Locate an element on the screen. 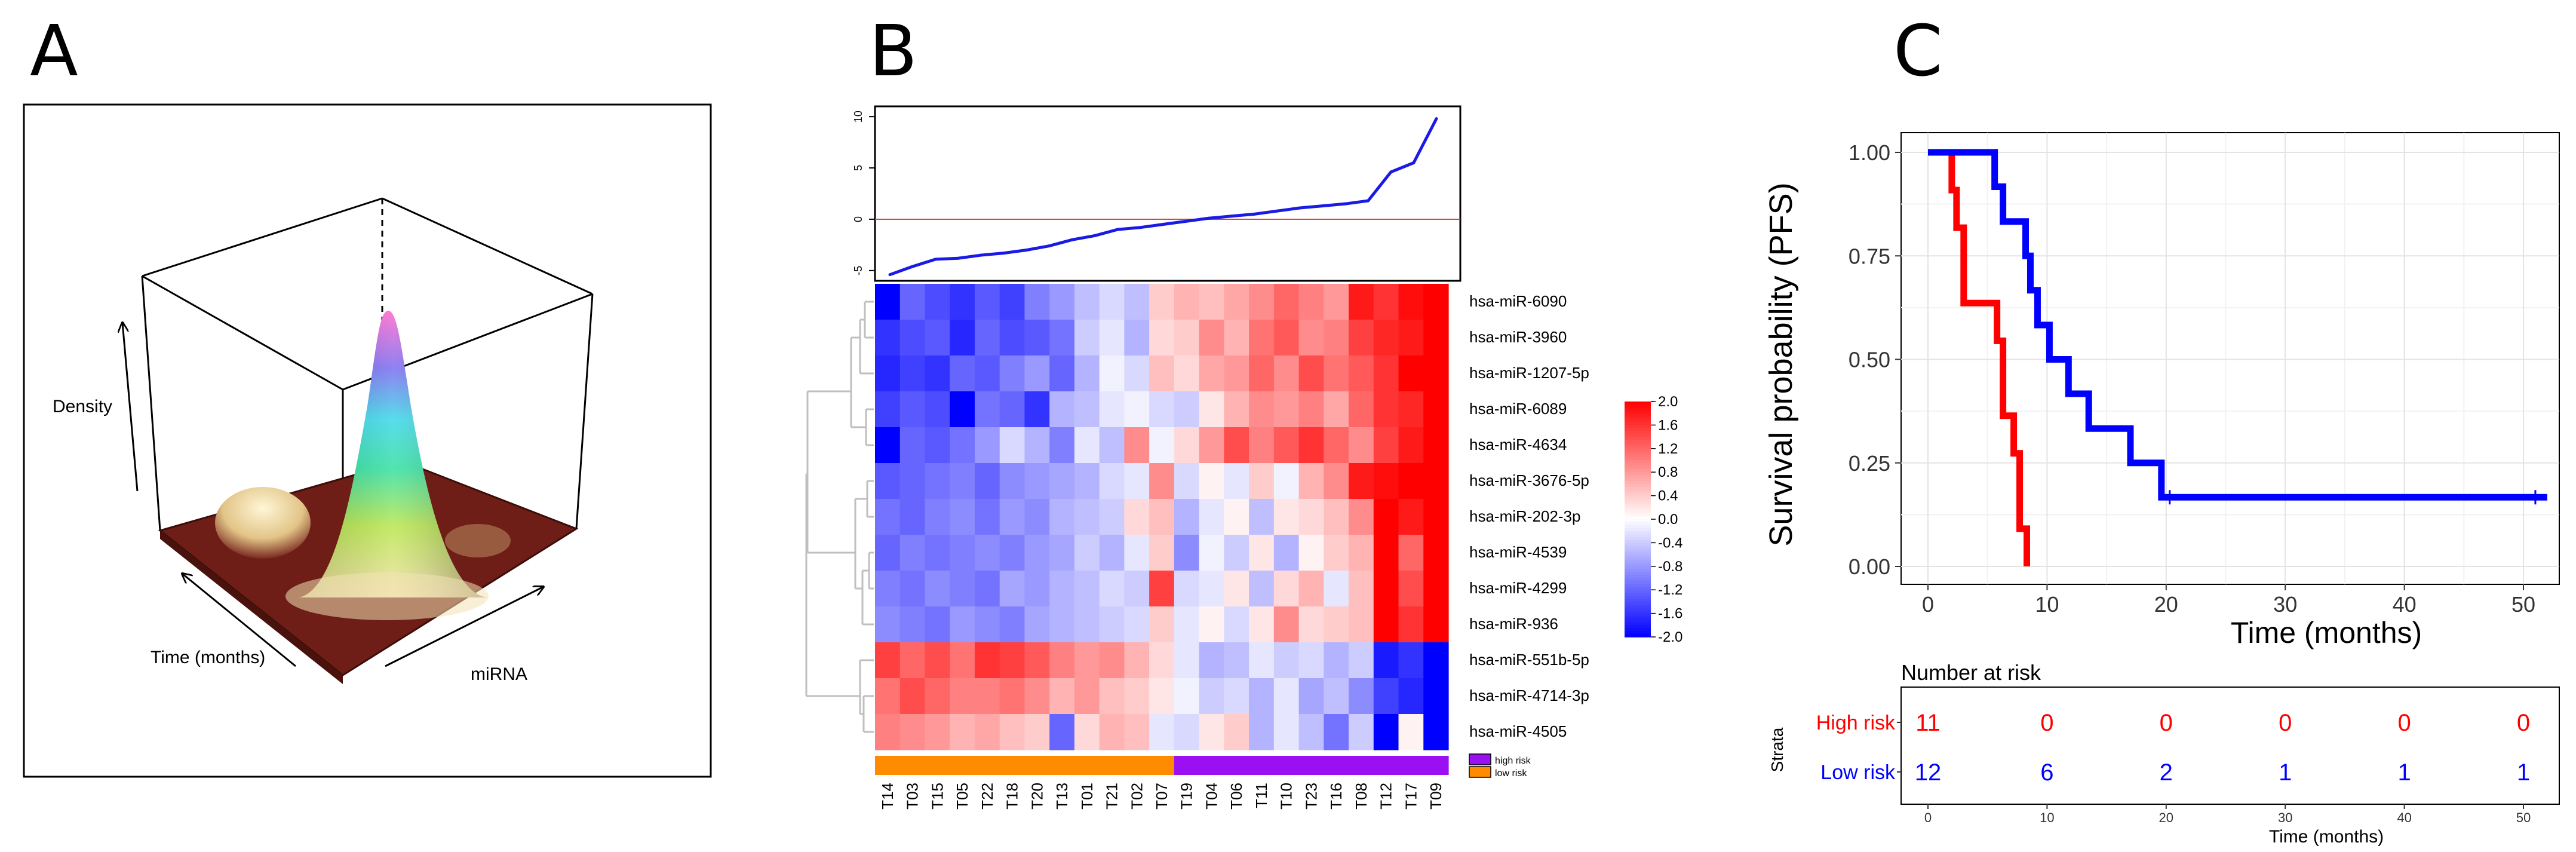 The width and height of the screenshot is (2576, 852). heatmap-row-label: hsa-miR-4714-3p is located at coordinates (1529, 695).